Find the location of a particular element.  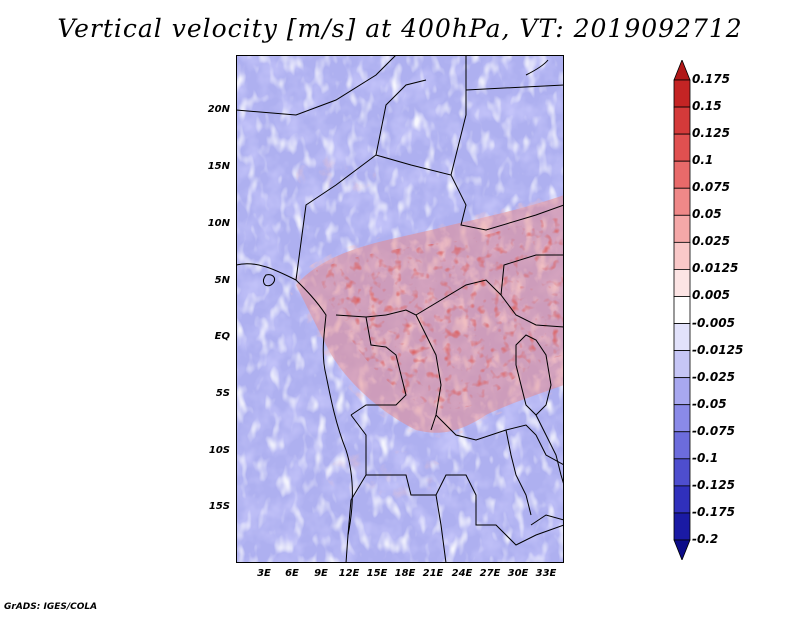

colorbar-label: 0.125 is located at coordinates (711, 133).